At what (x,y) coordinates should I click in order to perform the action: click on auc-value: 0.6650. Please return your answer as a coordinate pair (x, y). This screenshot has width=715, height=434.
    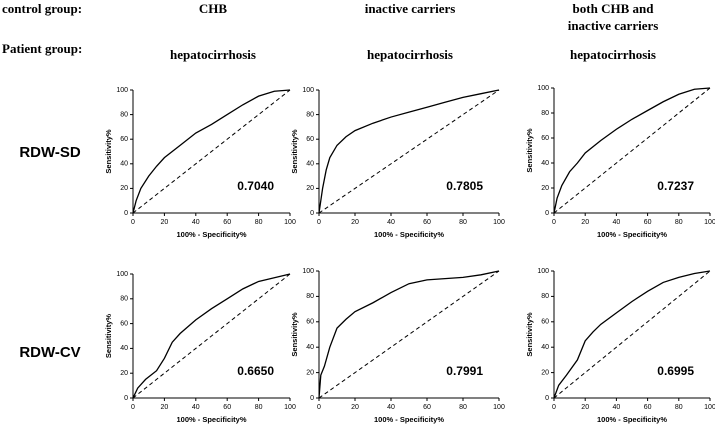
    Looking at the image, I should click on (255, 371).